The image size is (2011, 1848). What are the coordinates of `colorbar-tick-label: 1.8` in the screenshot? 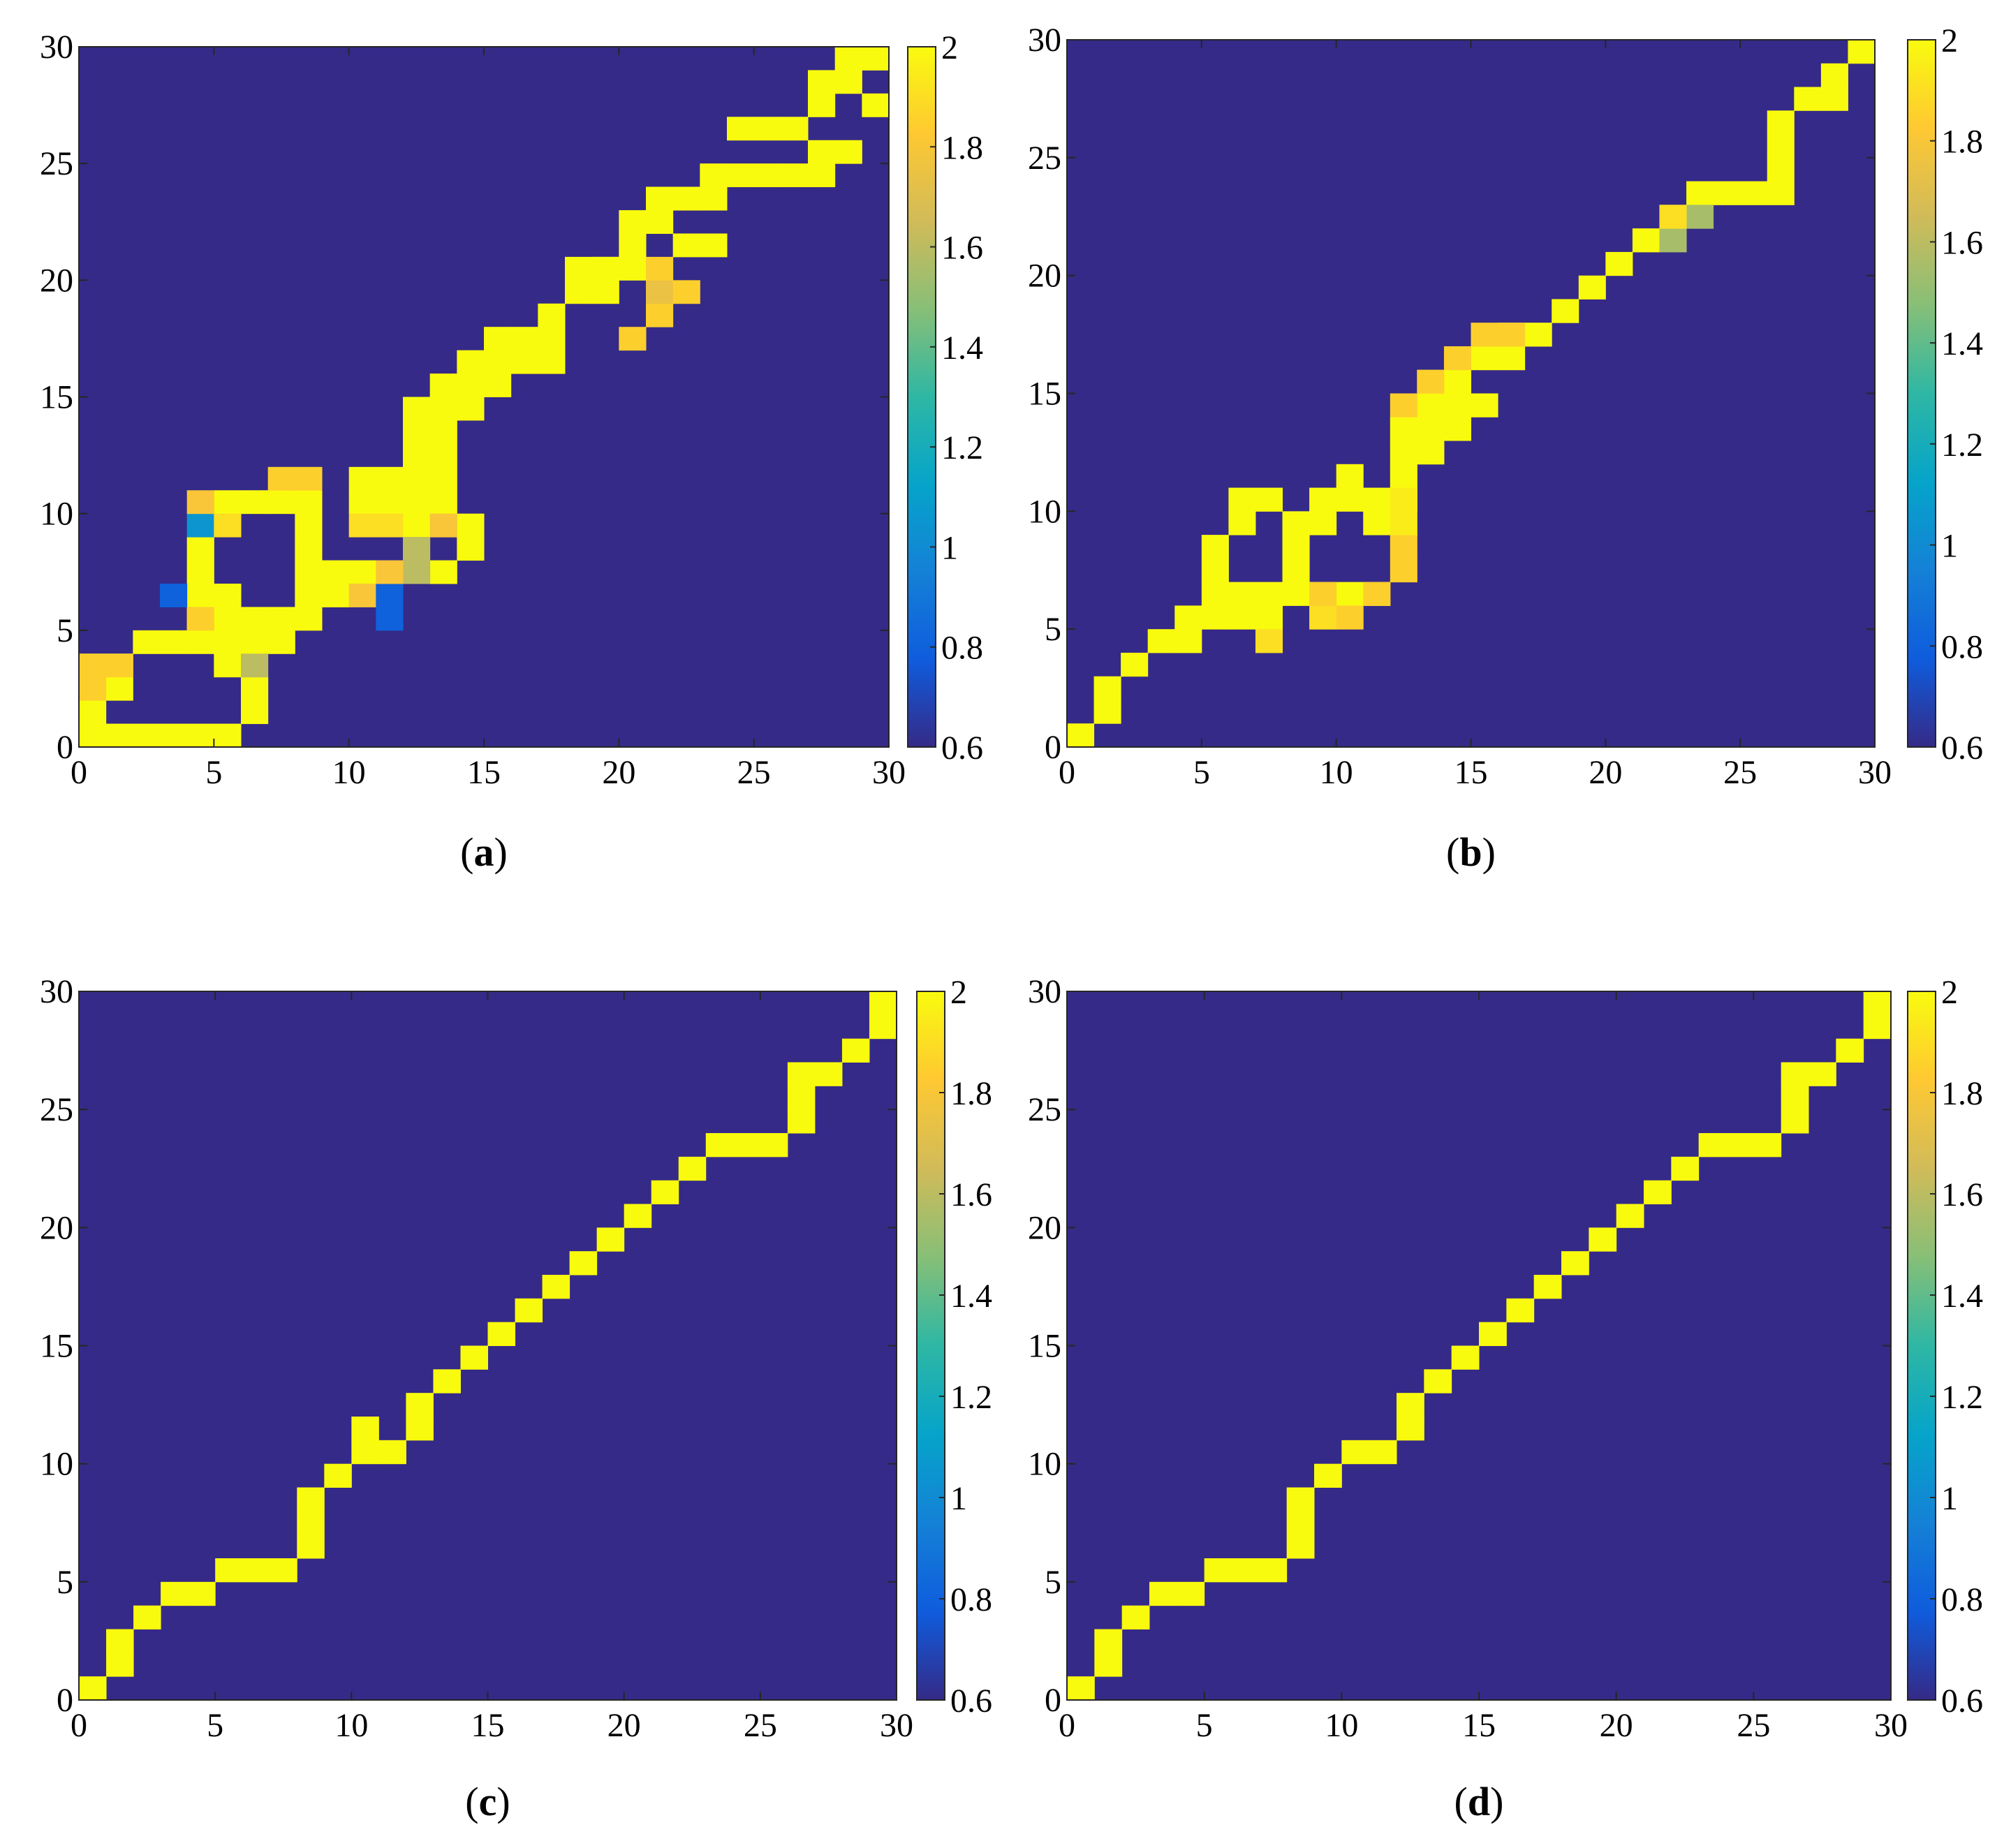 It's located at (971, 1093).